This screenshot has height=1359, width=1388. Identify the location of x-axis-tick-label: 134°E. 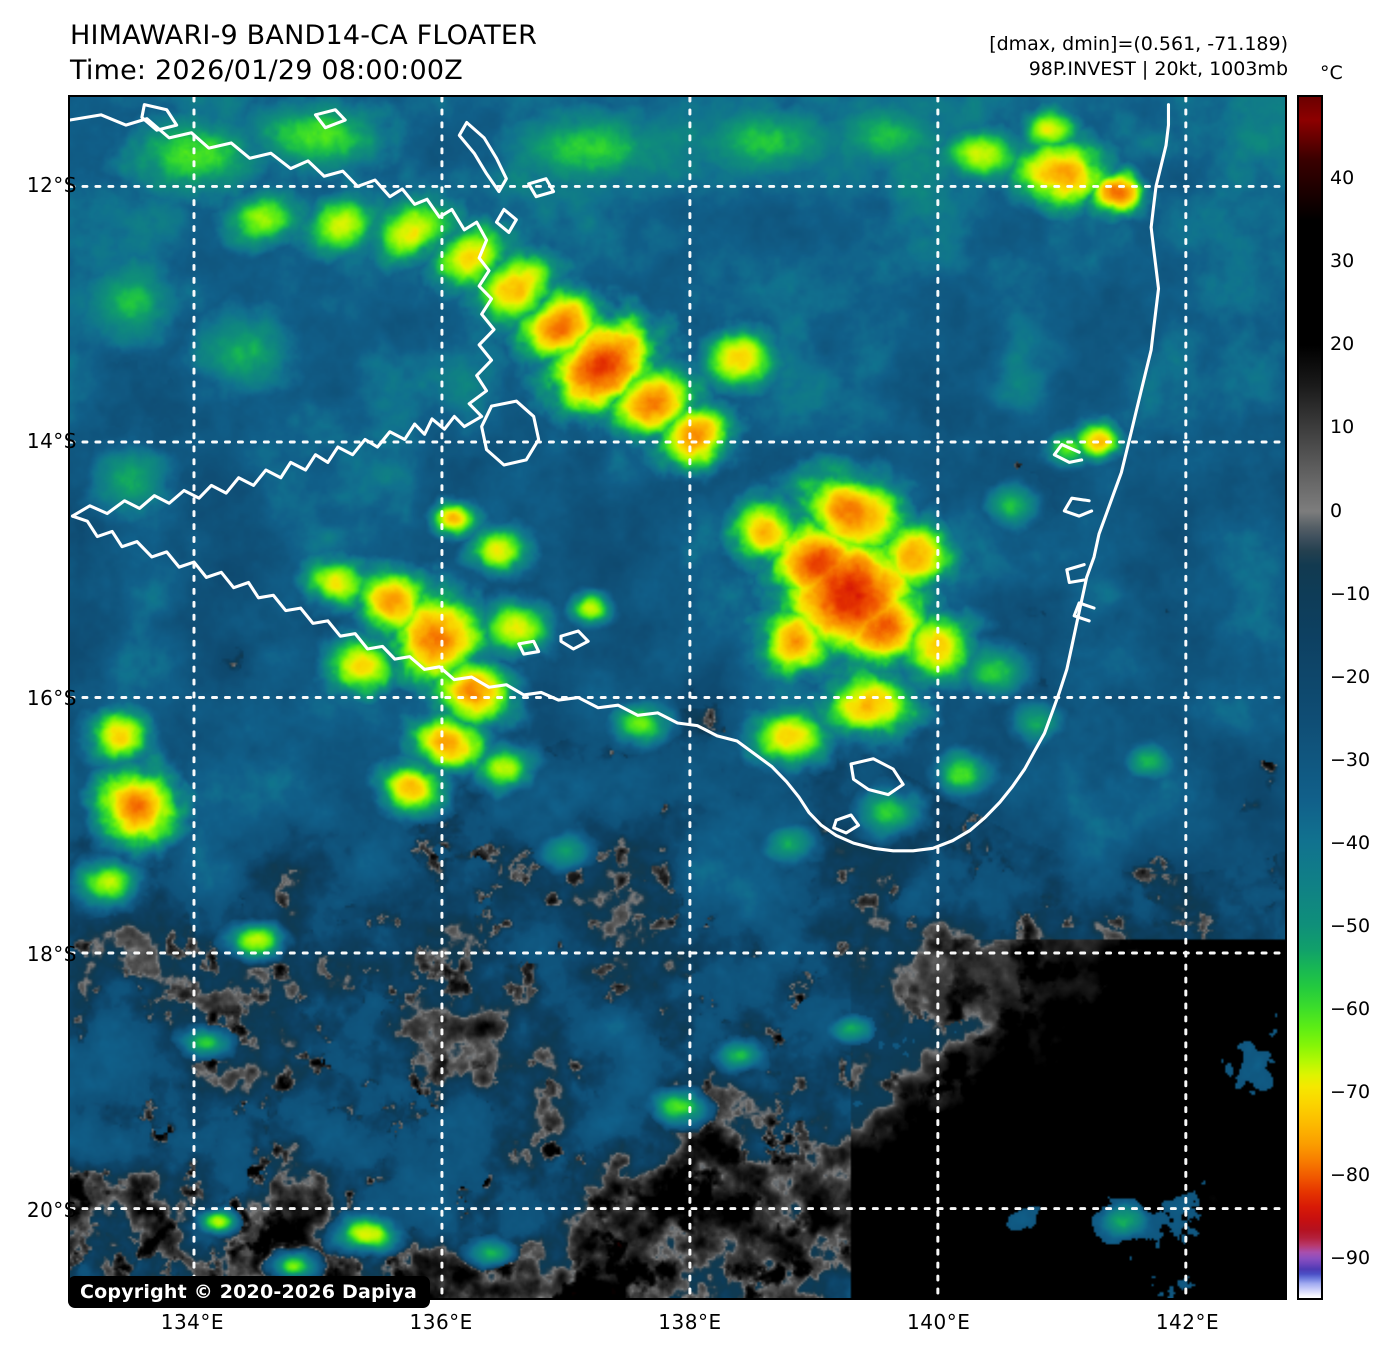
(192, 1322).